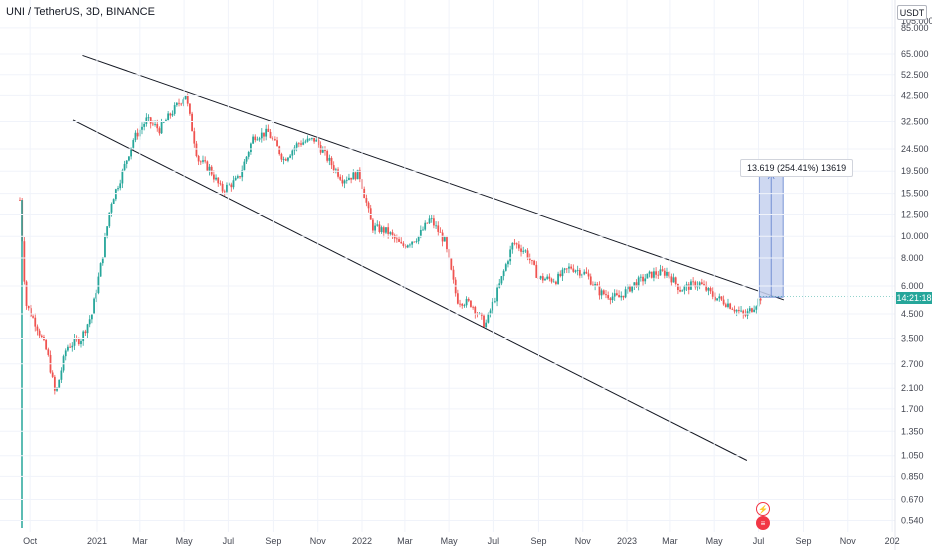 The image size is (932, 550). I want to click on flash-icon: ⚡, so click(763, 509).